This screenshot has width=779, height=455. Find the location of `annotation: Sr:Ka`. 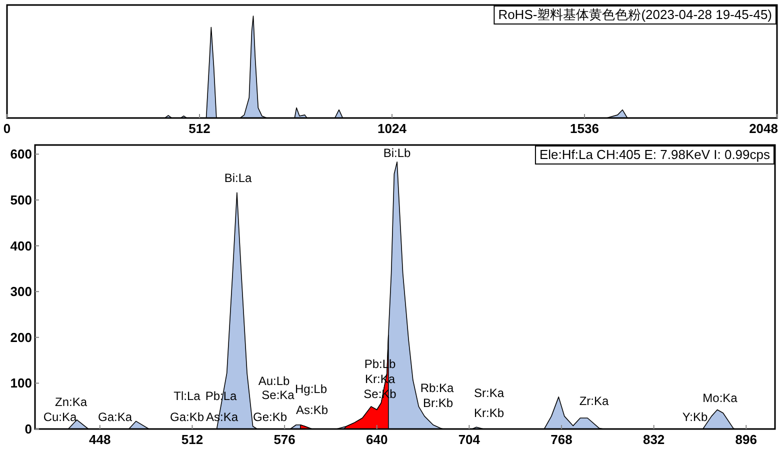

annotation: Sr:Ka is located at coordinates (489, 393).